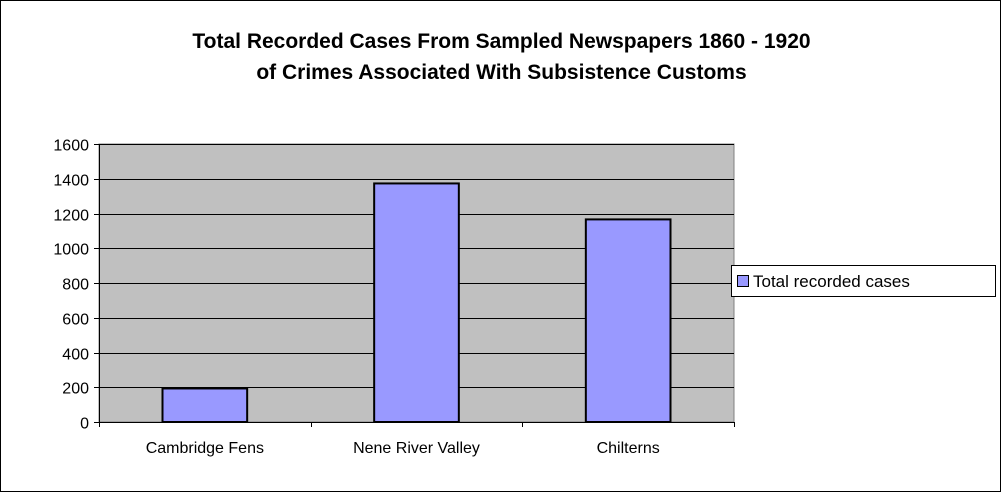 The height and width of the screenshot is (494, 1003). What do you see at coordinates (84, 424) in the screenshot?
I see `y-tick-label: 0` at bounding box center [84, 424].